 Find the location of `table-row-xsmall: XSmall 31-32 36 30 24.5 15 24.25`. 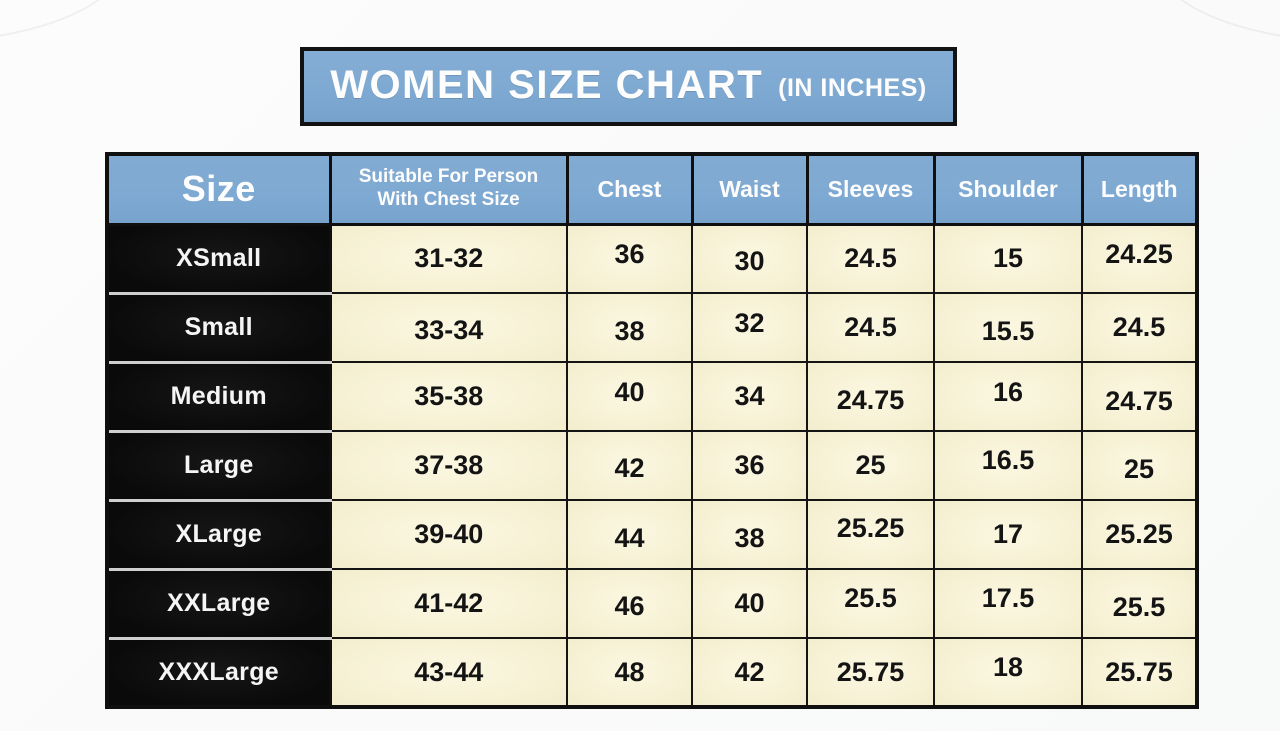

table-row-xsmall: XSmall 31-32 36 30 24.5 15 24.25 is located at coordinates (651, 258).